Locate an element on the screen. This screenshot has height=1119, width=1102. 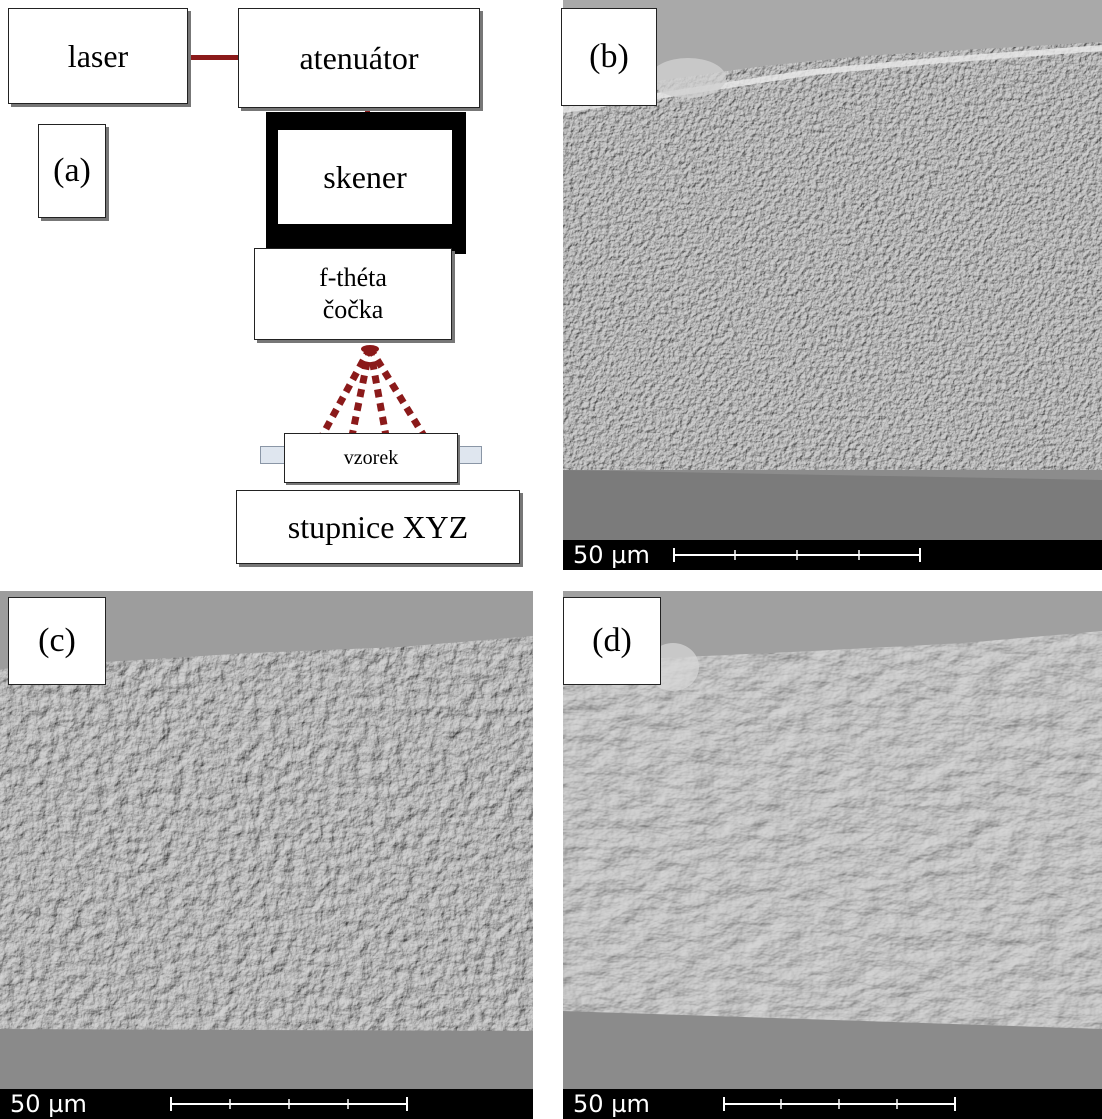
laser-label: laser is located at coordinates (98, 55).